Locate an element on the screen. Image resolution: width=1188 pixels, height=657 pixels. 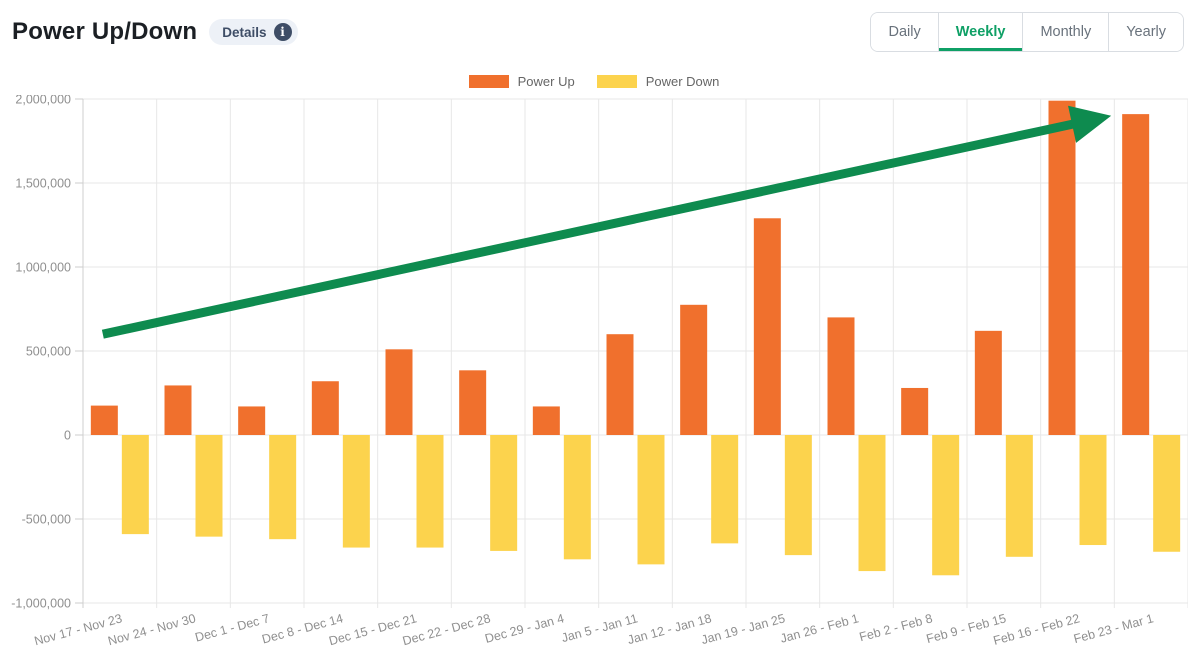
info-icon: i is located at coordinates (282, 32).